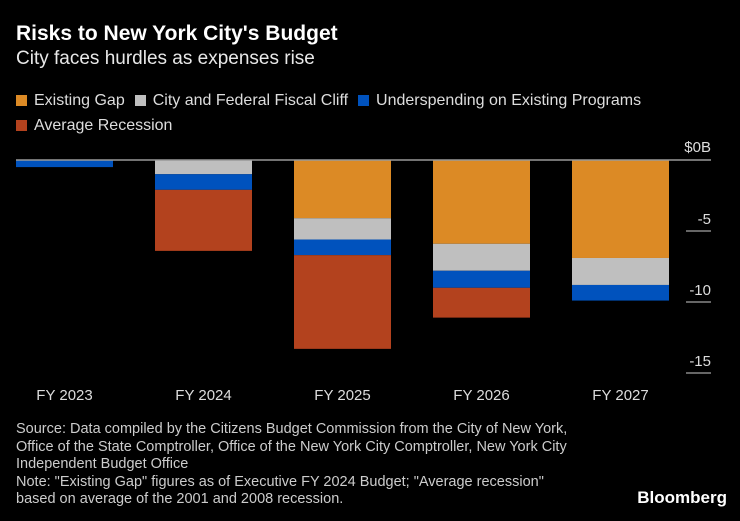 The width and height of the screenshot is (740, 521). I want to click on legend-item: Underspending on Existing Programs, so click(499, 100).